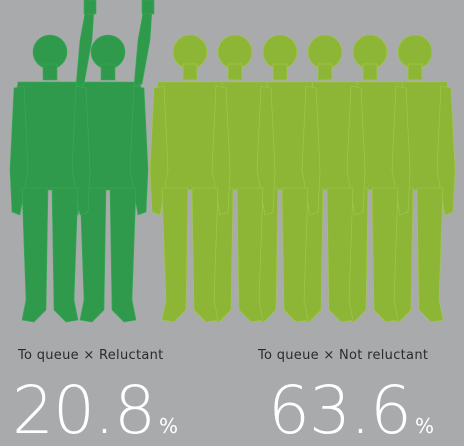 This screenshot has height=446, width=464. Describe the element at coordinates (340, 409) in the screenshot. I see `stat-number: 63.6` at that location.